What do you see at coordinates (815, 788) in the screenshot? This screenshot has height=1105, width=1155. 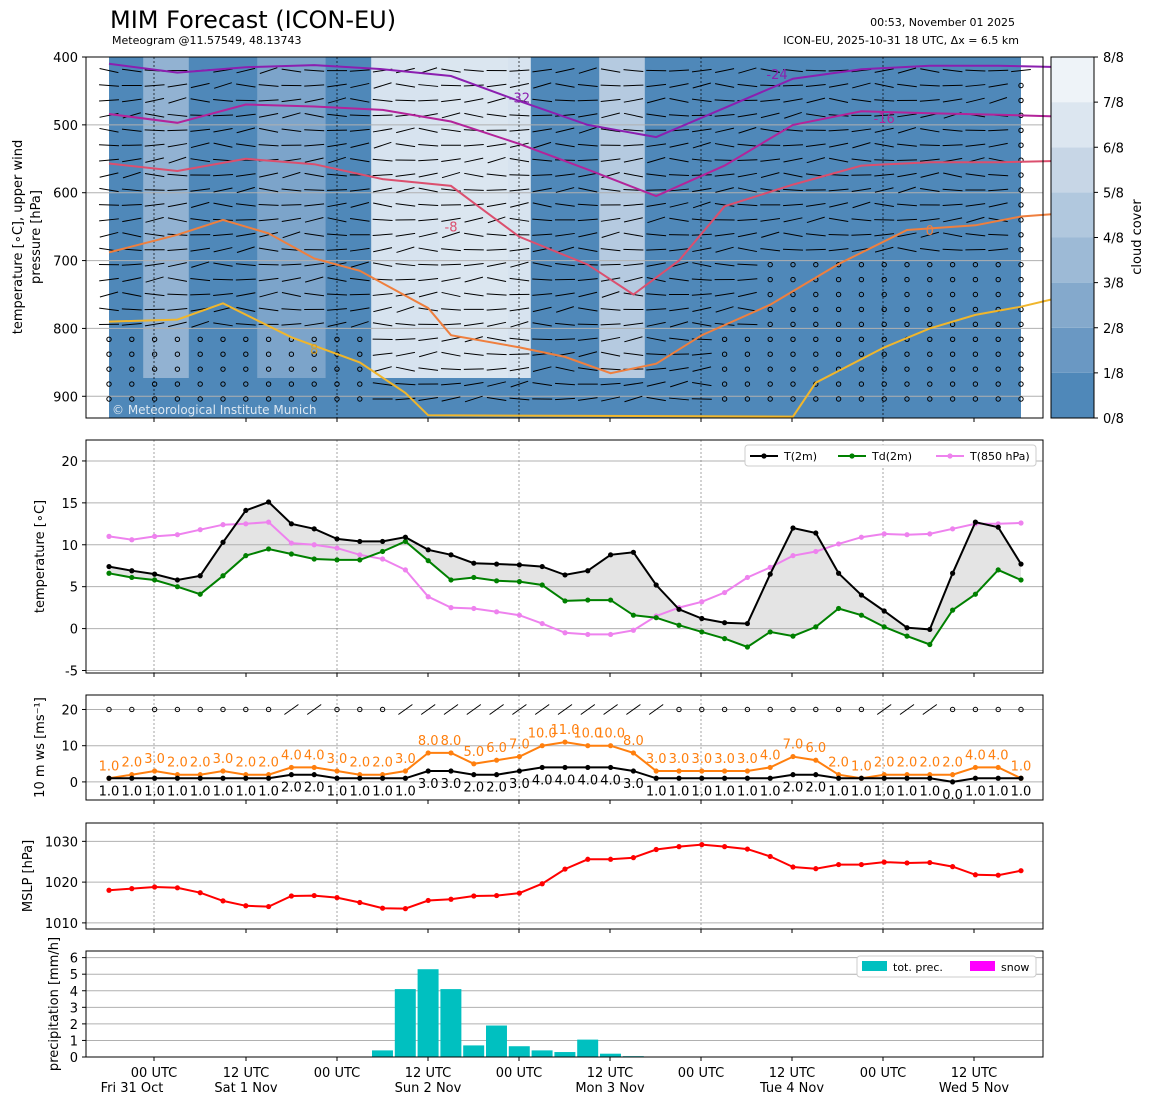 I see `mean-wind-label: 2.0` at bounding box center [815, 788].